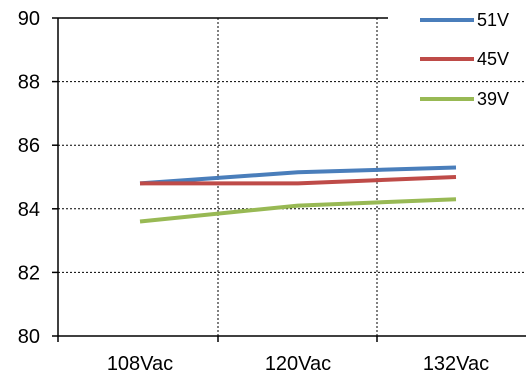  I want to click on x-axis-ticks: 108Vac 120Vac 132Vac, so click(298, 364).